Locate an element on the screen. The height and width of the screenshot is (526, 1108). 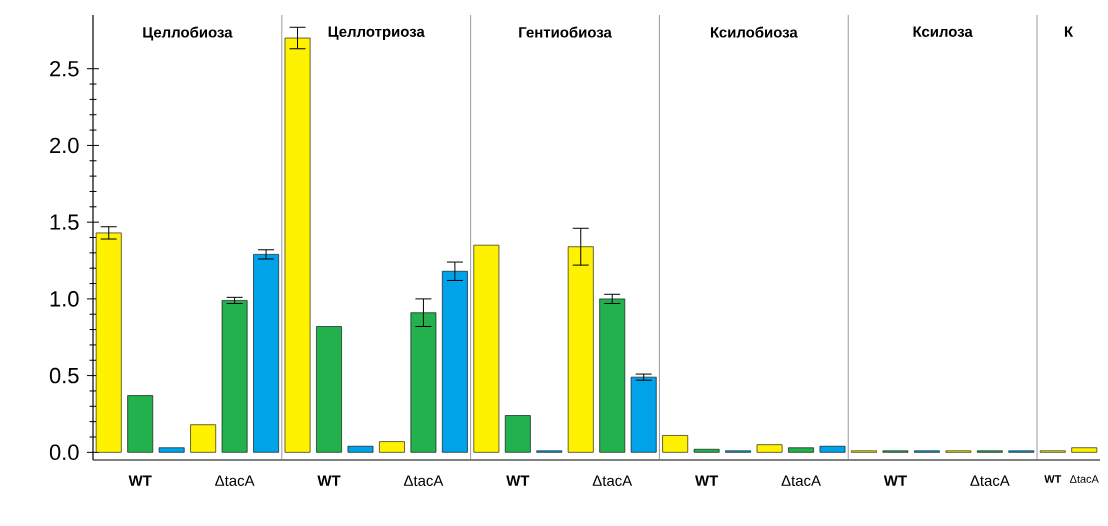
annotation: Целлобиоза is located at coordinates (188, 33).